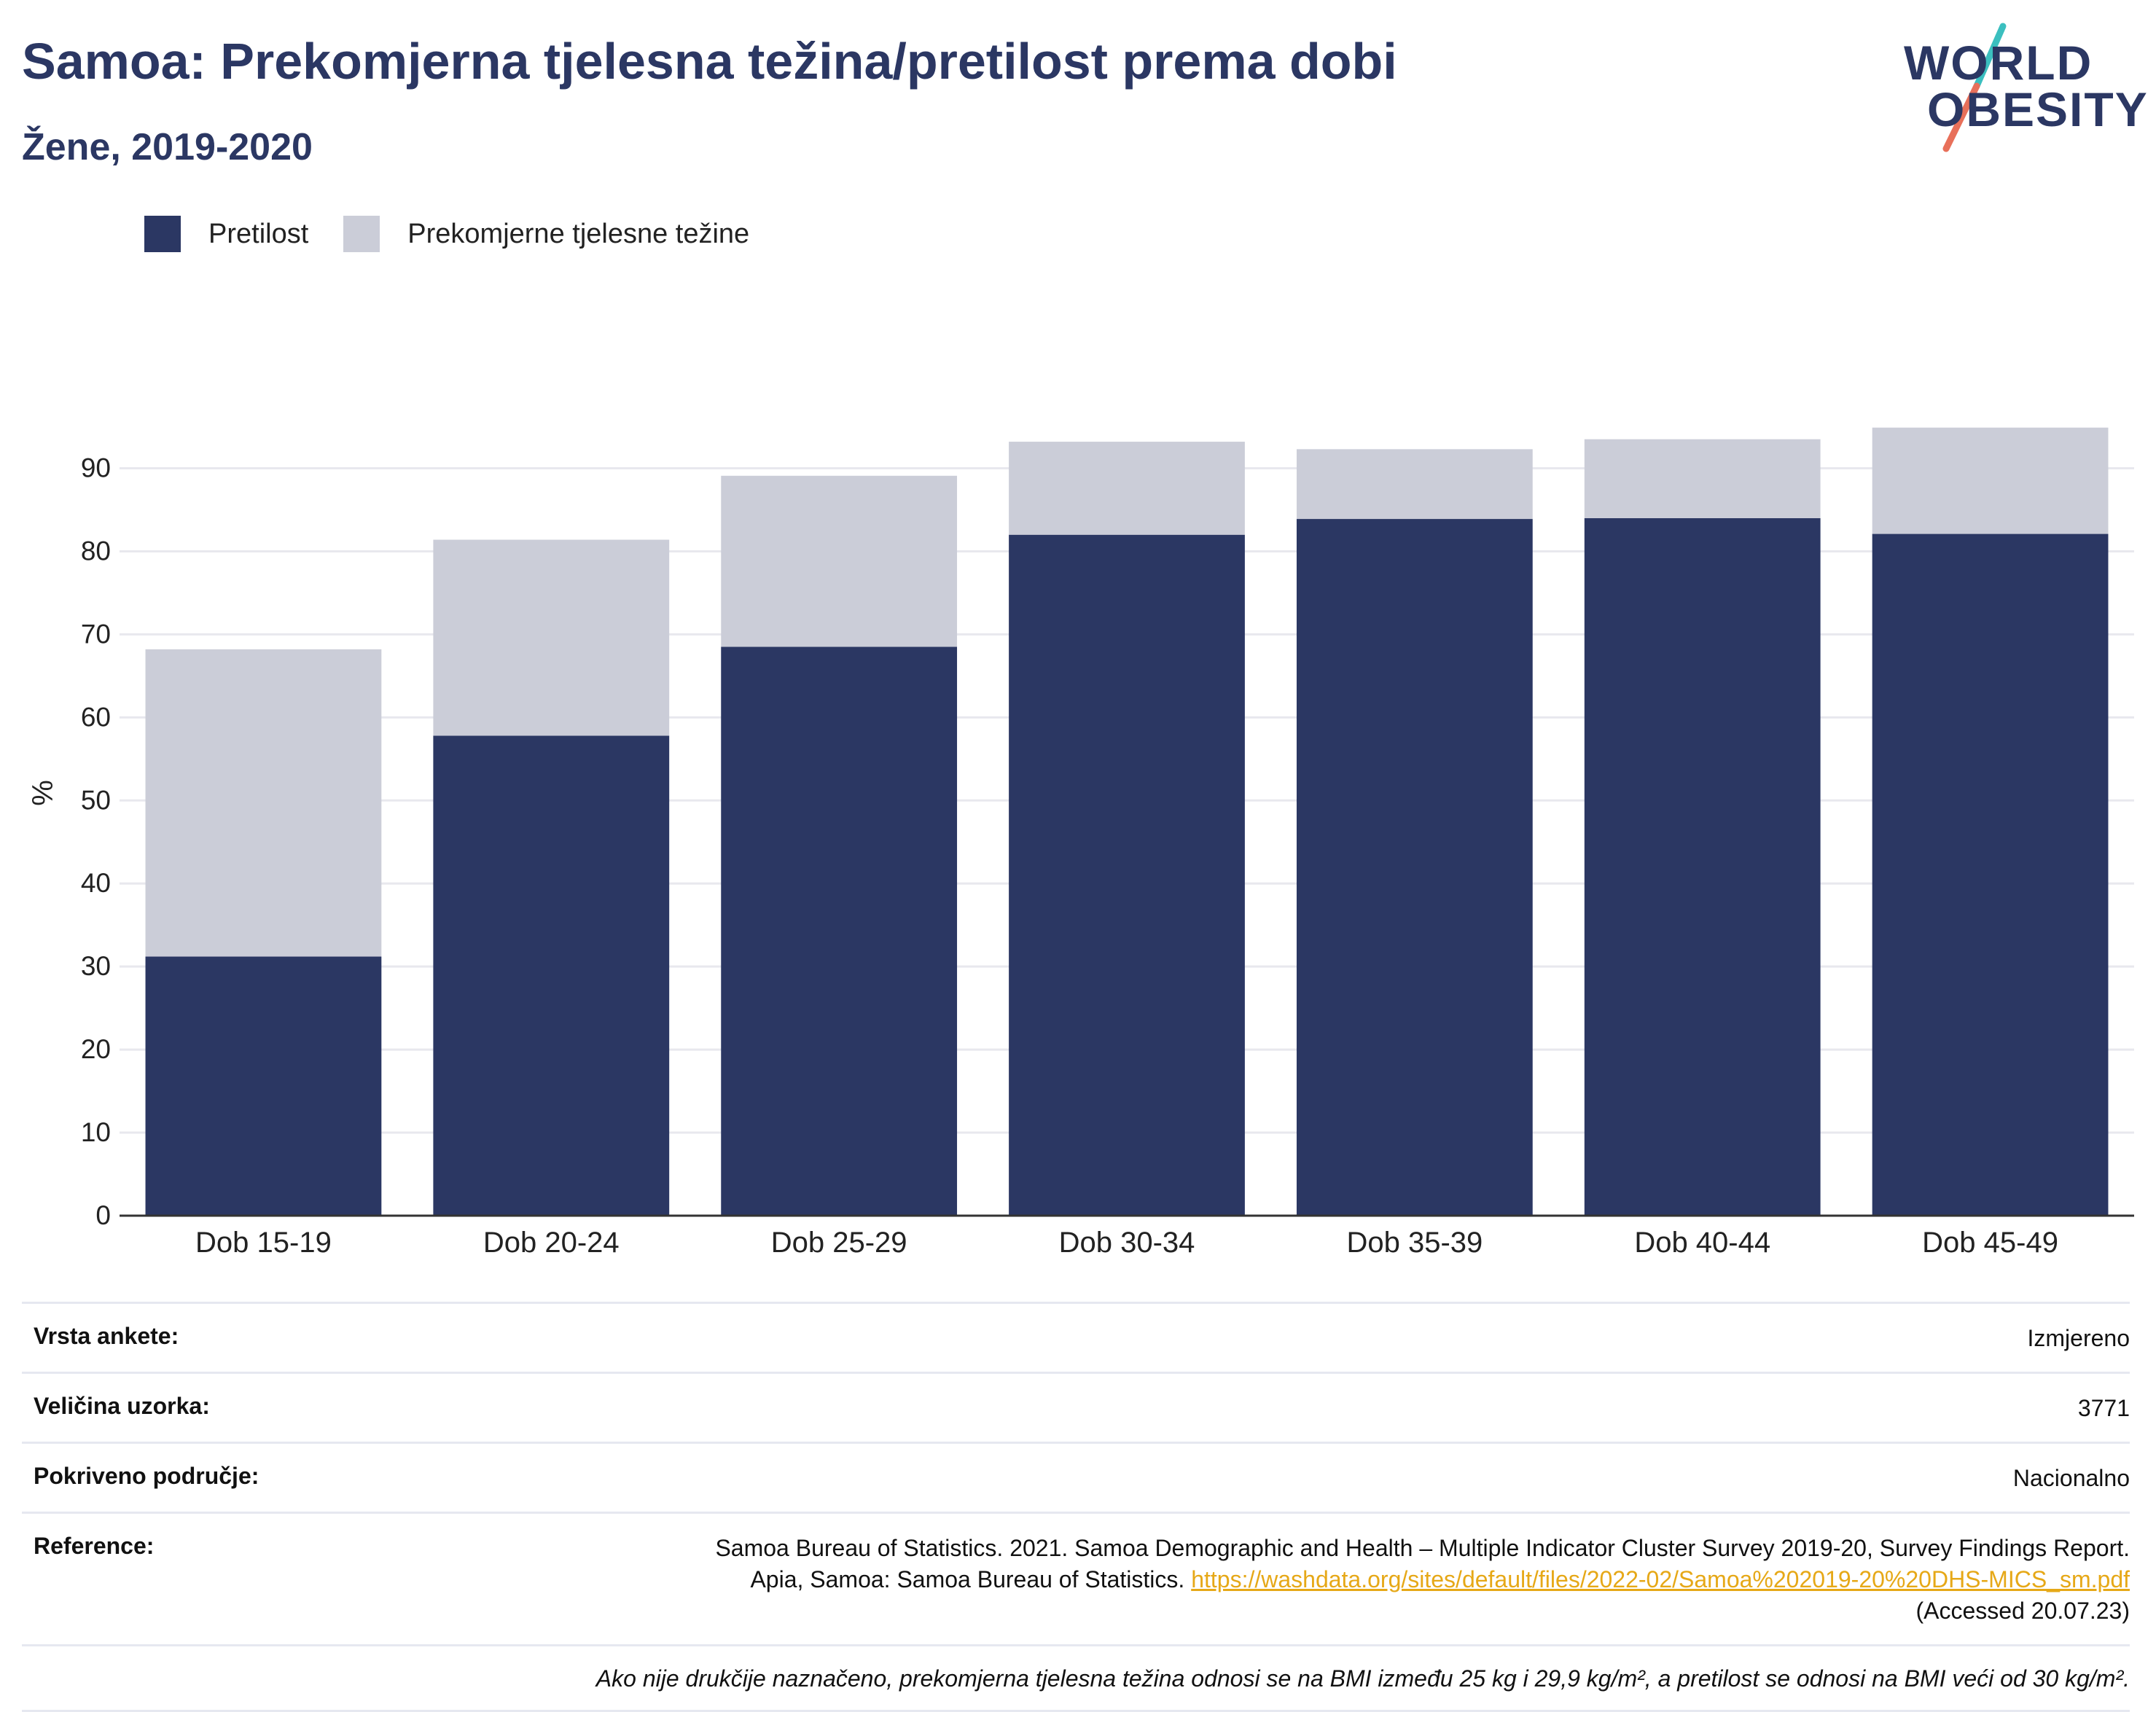  I want to click on y-axis-title: %, so click(43, 793).